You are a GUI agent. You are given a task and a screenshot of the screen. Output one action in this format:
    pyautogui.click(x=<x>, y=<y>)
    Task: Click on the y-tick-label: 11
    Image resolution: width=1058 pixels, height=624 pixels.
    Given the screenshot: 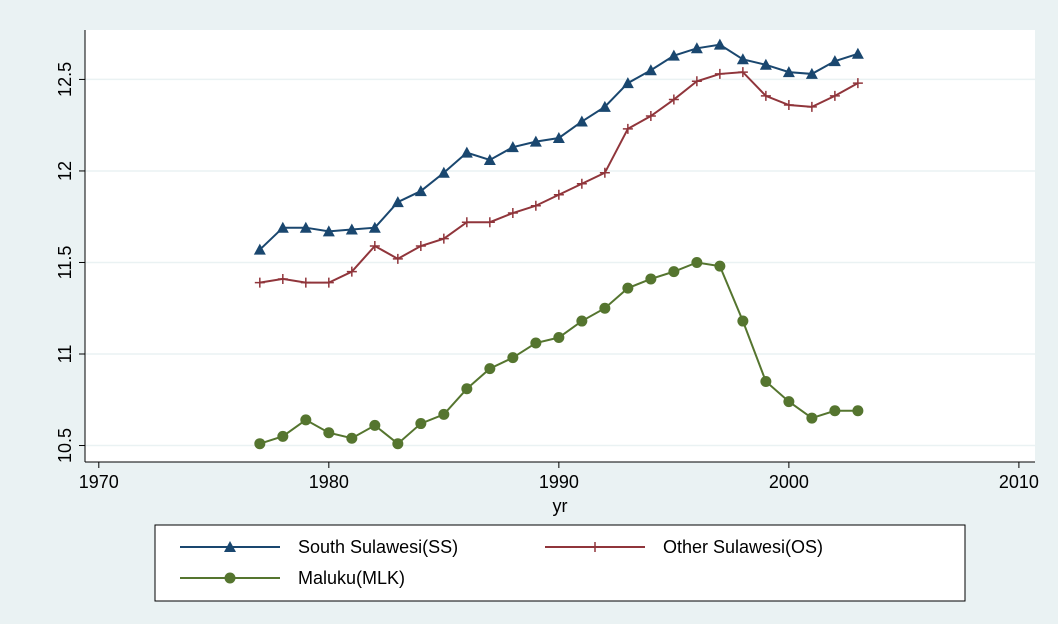 What is the action you would take?
    pyautogui.click(x=65, y=354)
    